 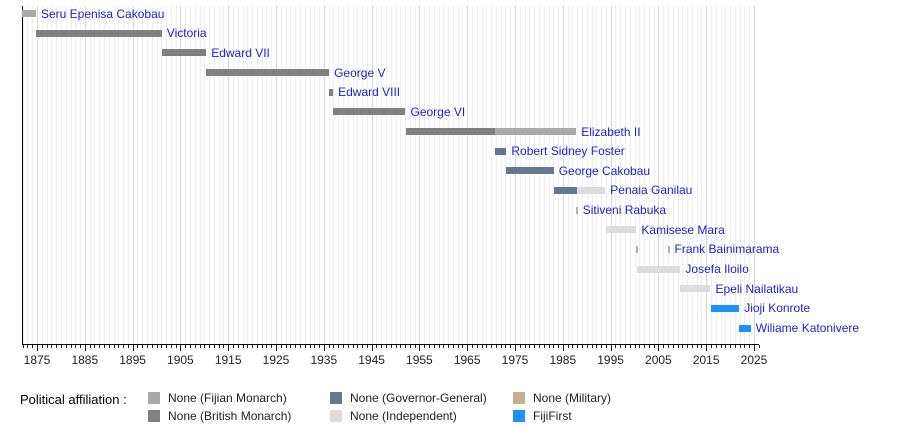 I want to click on person-label: Penaia Ganilau, so click(x=651, y=190).